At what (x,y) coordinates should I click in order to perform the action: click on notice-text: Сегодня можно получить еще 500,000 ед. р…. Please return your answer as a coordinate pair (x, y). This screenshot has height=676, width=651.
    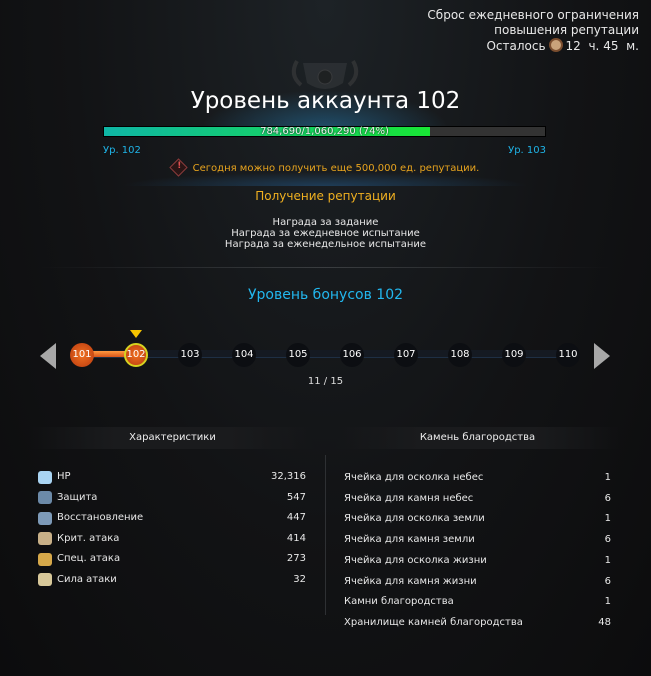
    Looking at the image, I should click on (336, 168).